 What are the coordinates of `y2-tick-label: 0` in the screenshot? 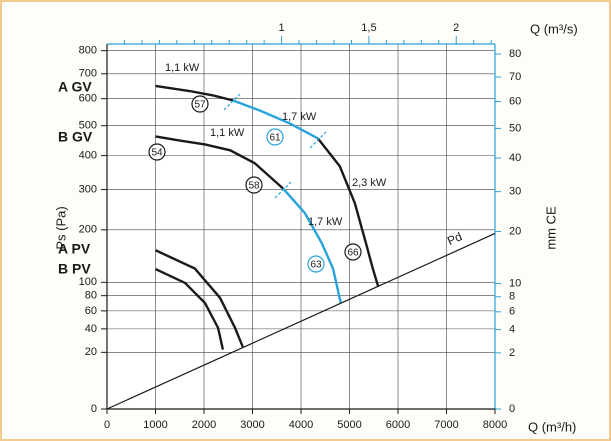 It's located at (512, 409).